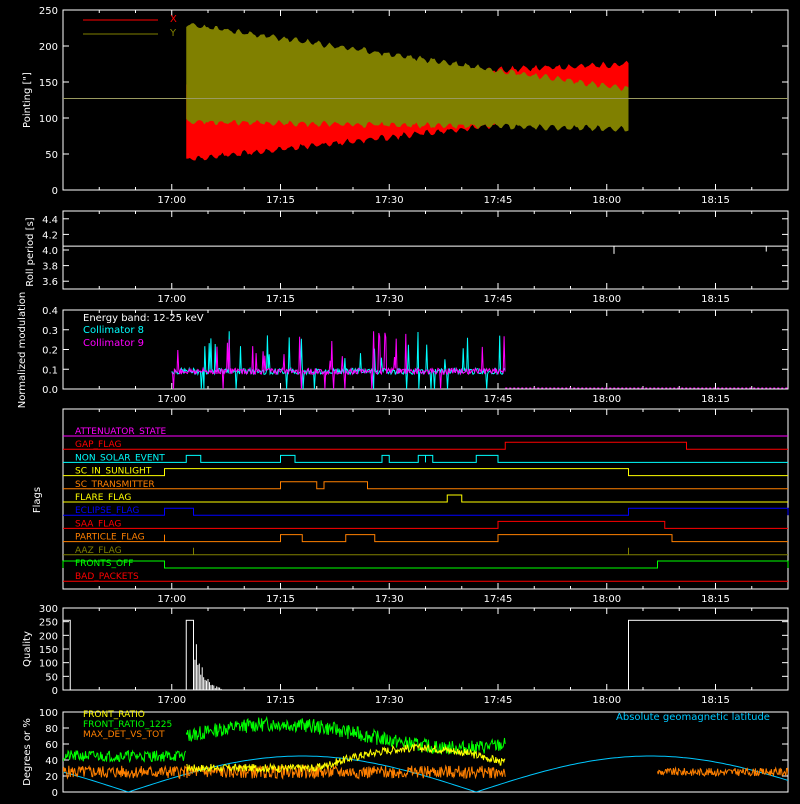 The image size is (800, 804). Describe the element at coordinates (173, 33) in the screenshot. I see `legend-y-label: Y` at that location.